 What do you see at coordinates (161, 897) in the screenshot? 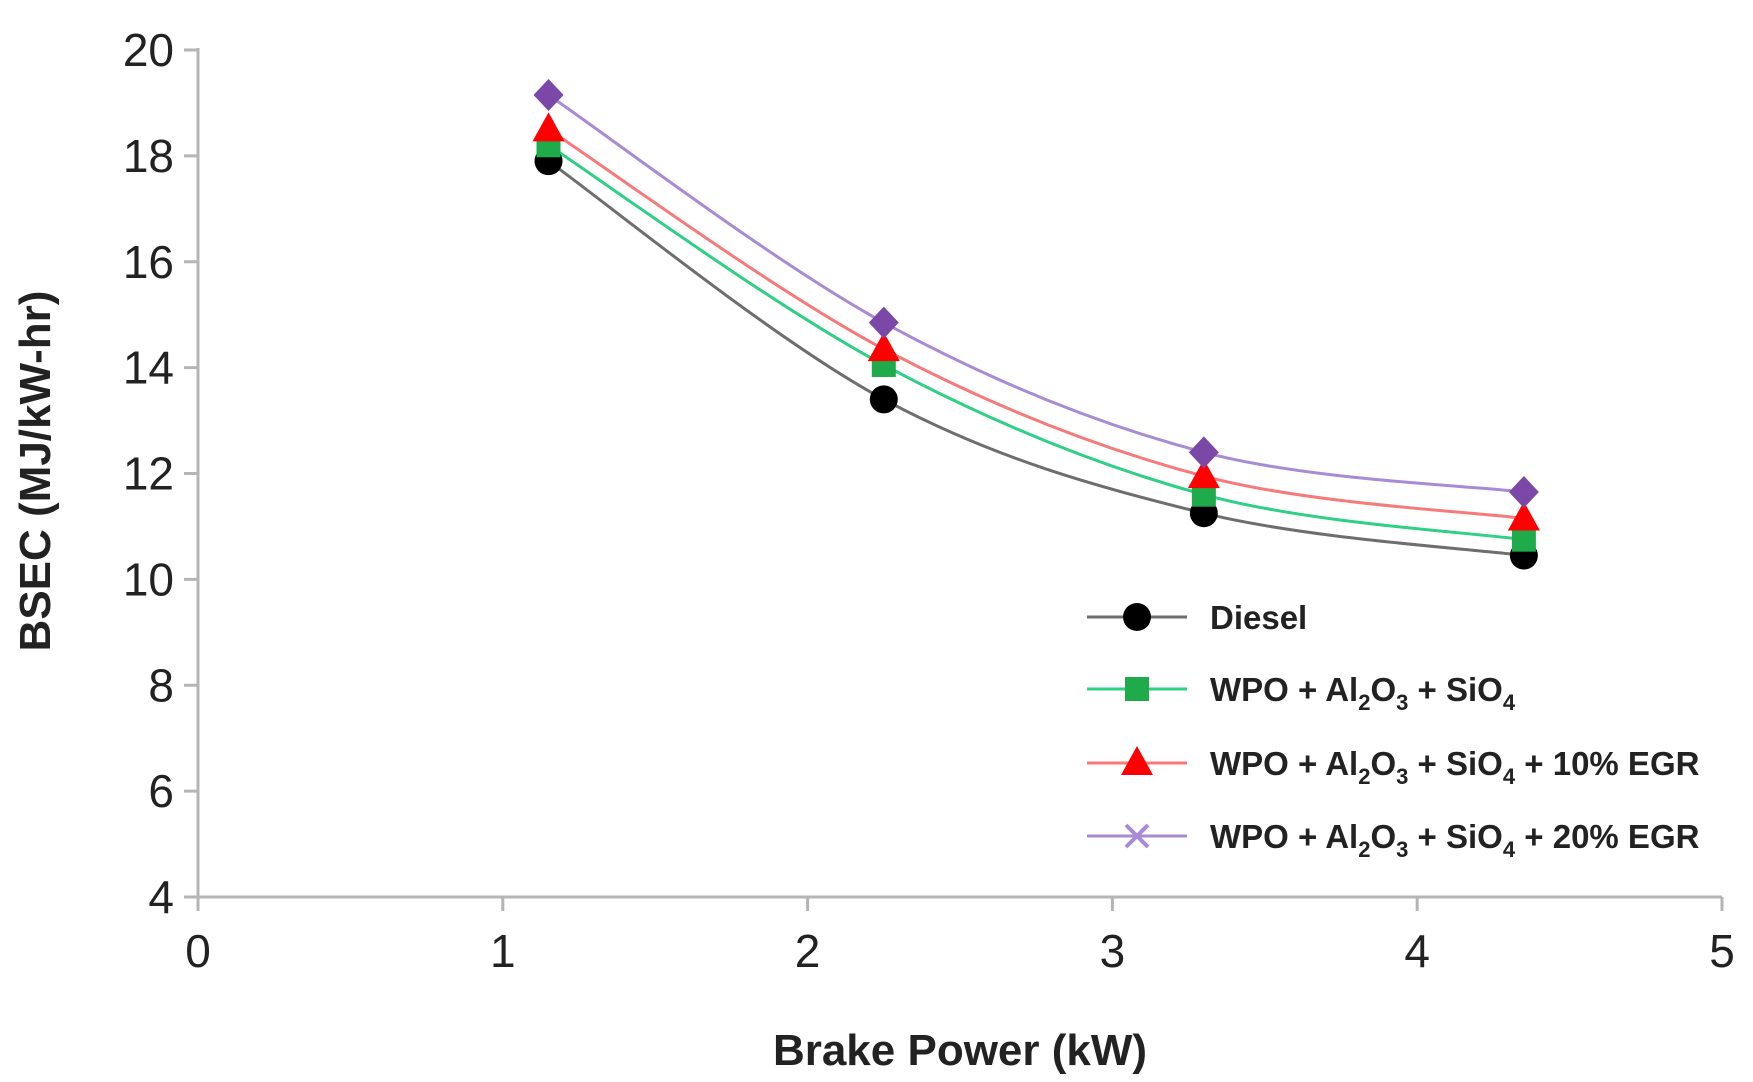
I see `y-tick-label: 4` at bounding box center [161, 897].